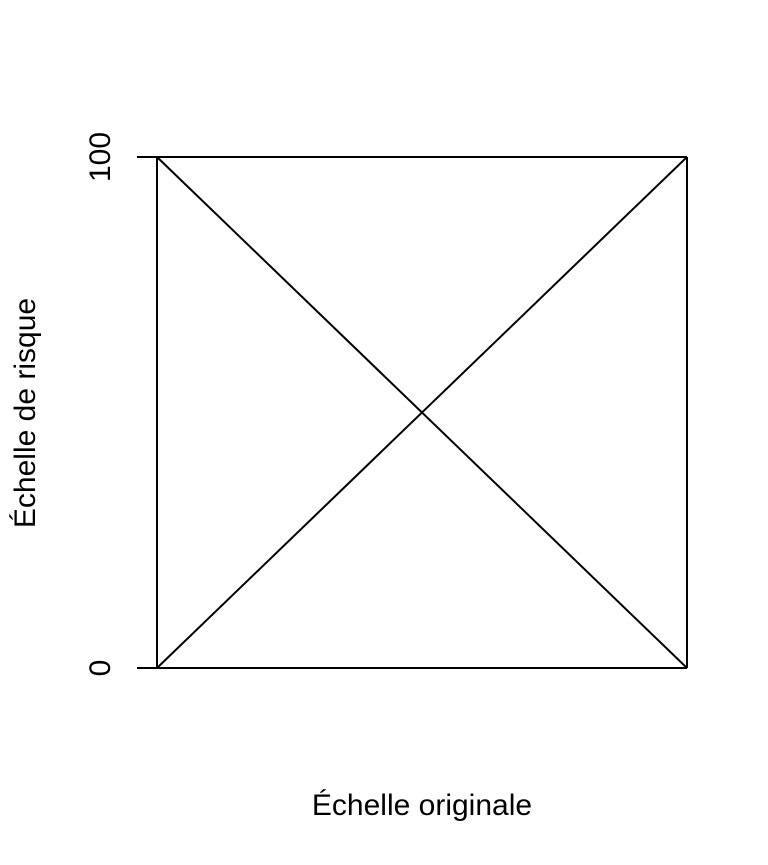 The image size is (768, 865). I want to click on y-tick-label: 0, so click(100, 668).